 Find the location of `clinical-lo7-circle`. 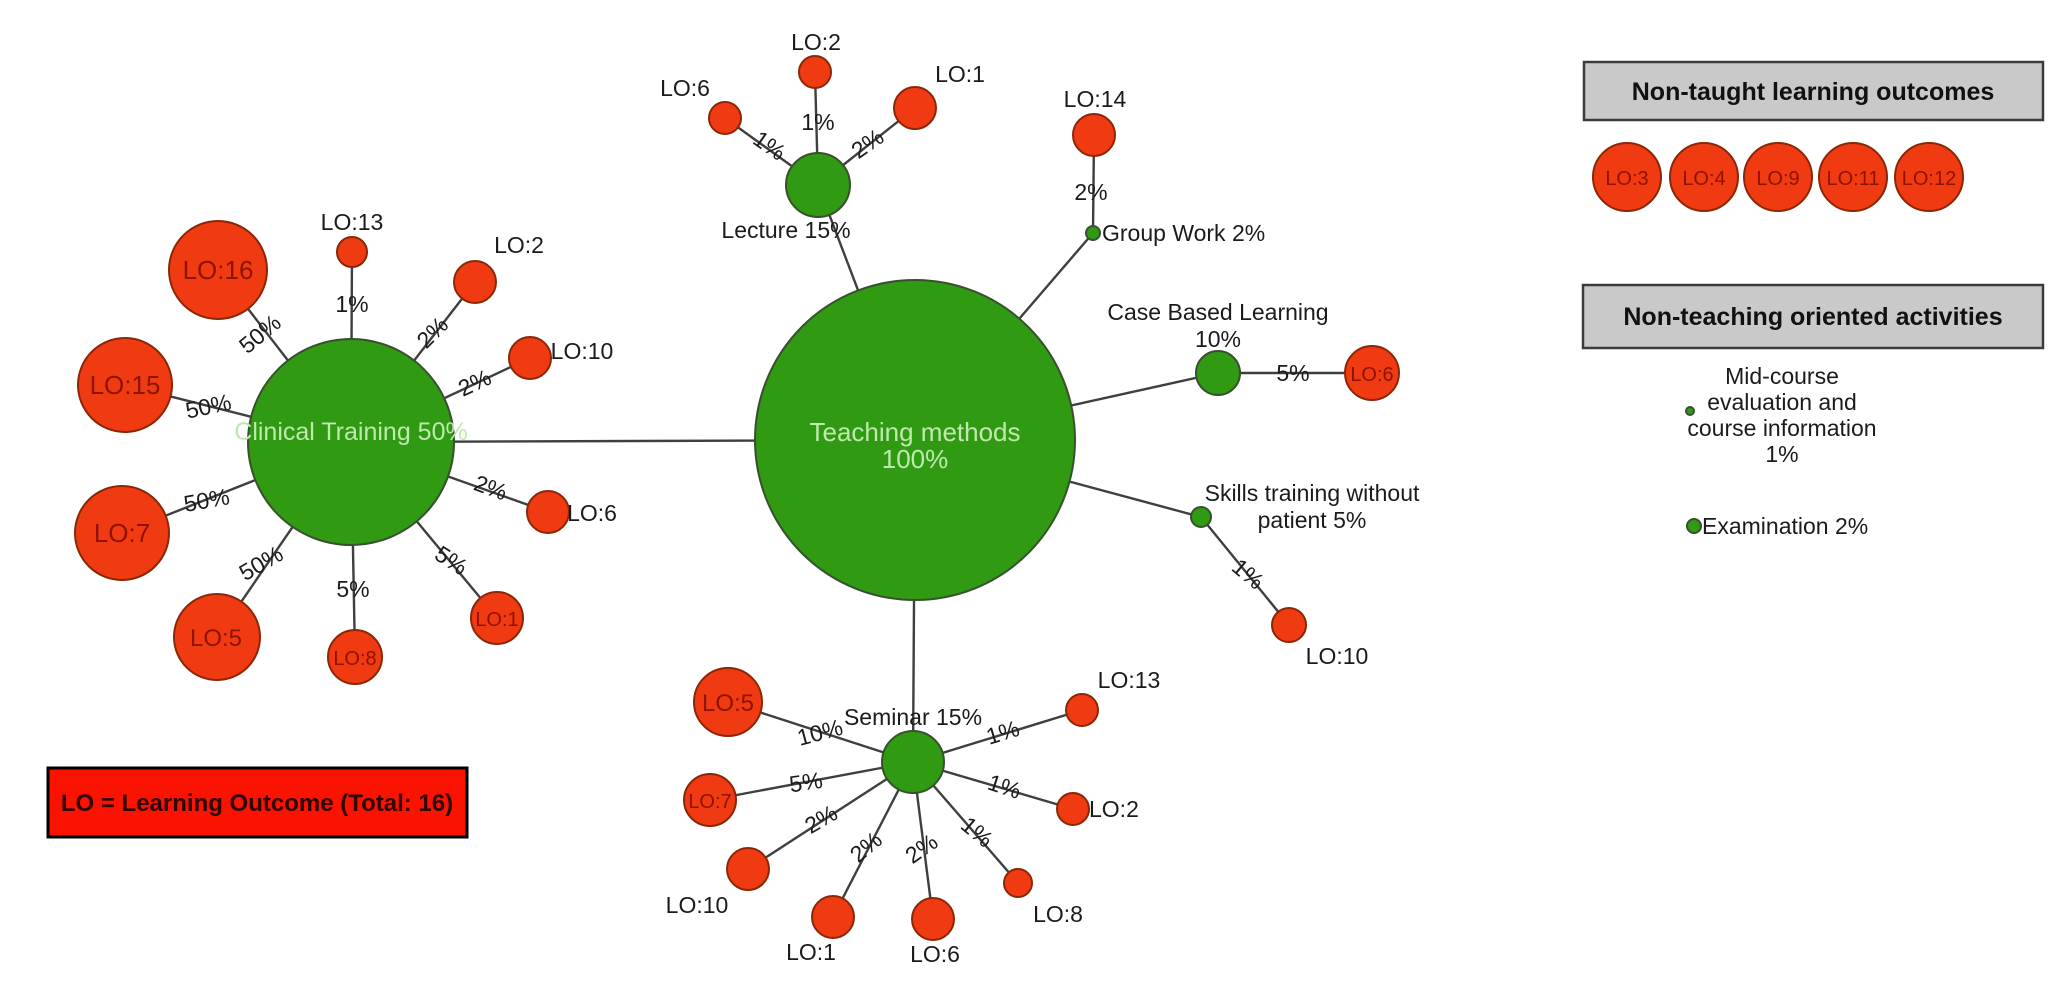

clinical-lo7-circle is located at coordinates (122, 533).